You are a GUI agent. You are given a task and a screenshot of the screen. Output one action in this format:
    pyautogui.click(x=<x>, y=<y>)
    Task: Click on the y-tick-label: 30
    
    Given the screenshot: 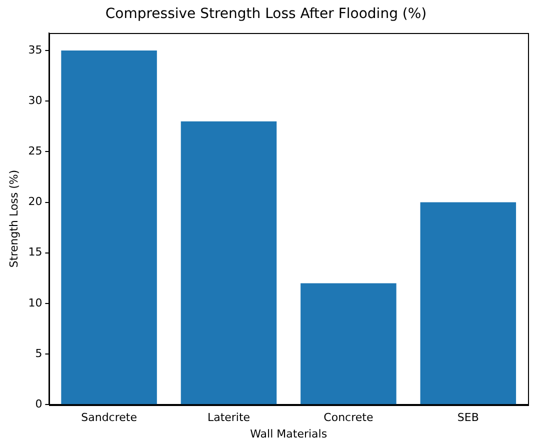 What is the action you would take?
    pyautogui.click(x=35, y=100)
    